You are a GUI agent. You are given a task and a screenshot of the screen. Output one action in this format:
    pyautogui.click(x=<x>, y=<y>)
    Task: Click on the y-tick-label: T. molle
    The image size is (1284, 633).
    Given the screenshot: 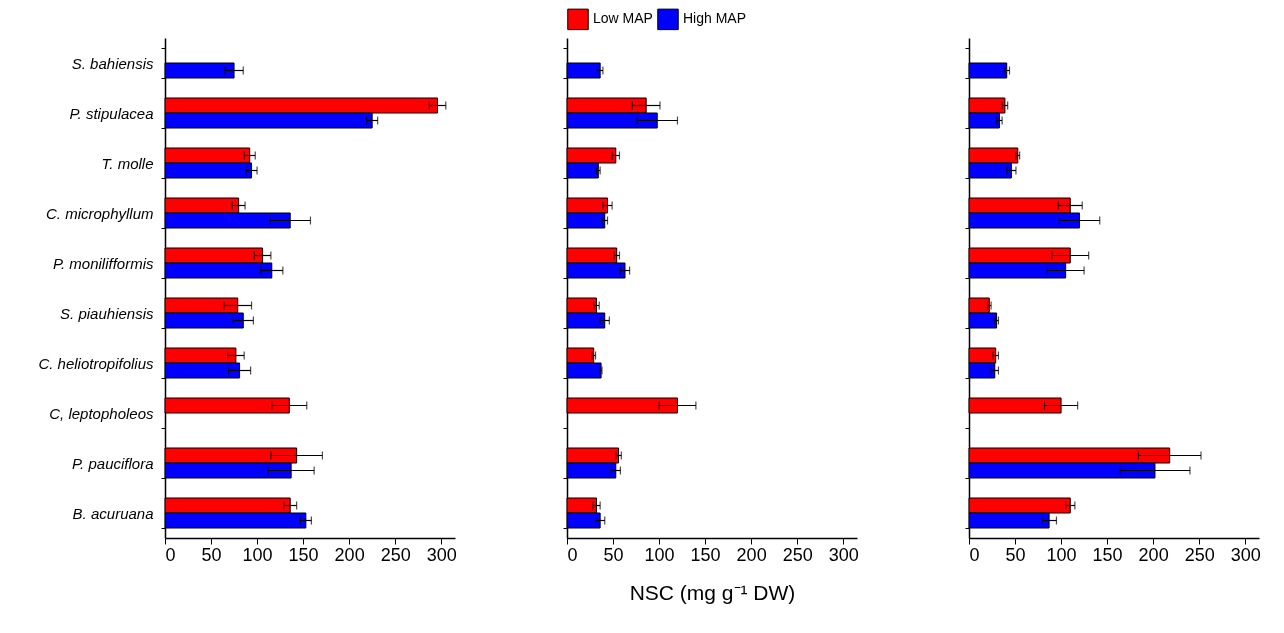 What is the action you would take?
    pyautogui.click(x=127, y=163)
    